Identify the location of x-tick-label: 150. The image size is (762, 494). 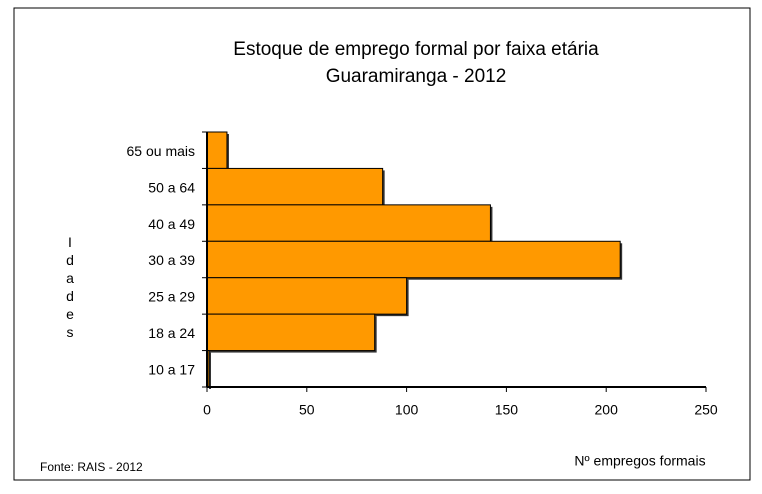
(507, 410).